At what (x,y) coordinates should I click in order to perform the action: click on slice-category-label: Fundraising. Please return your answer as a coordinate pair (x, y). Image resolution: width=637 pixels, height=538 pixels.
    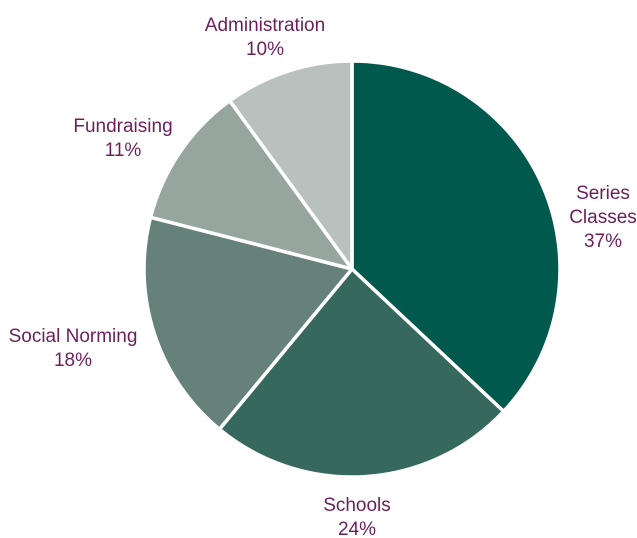
    Looking at the image, I should click on (122, 126).